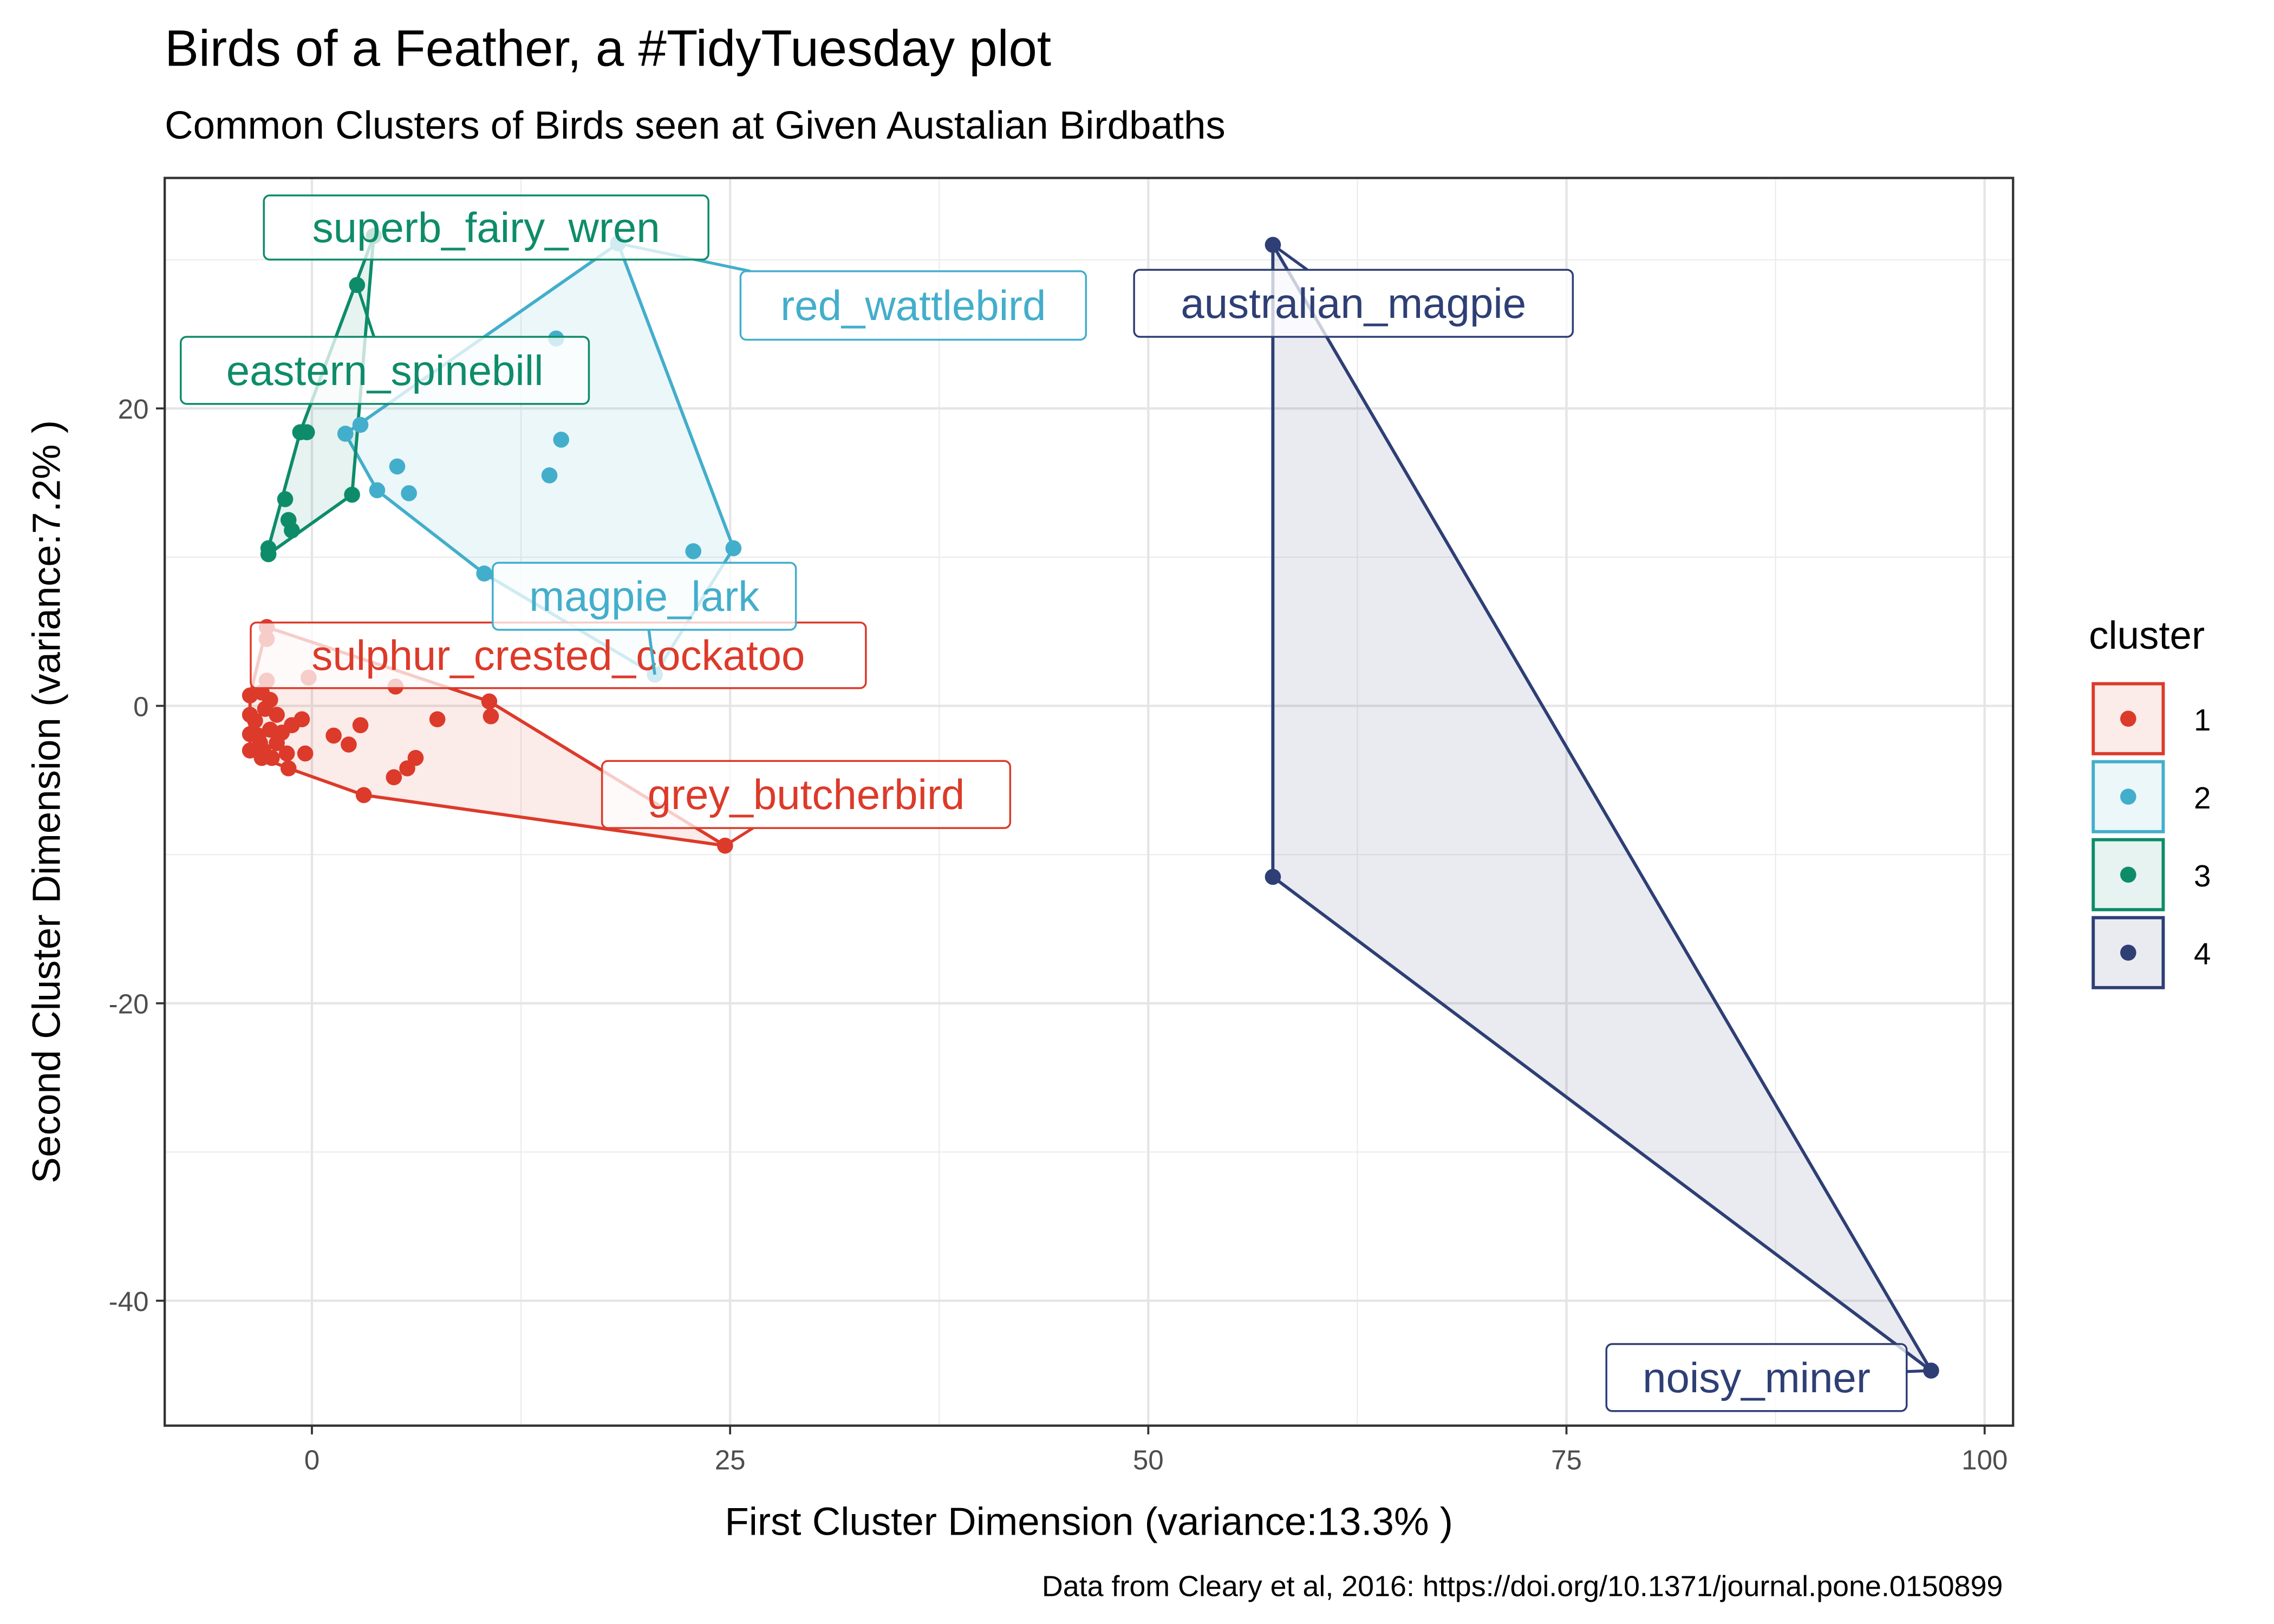 The height and width of the screenshot is (1624, 2274). I want to click on legend: cluster 1 2 3 4, so click(2150, 801).